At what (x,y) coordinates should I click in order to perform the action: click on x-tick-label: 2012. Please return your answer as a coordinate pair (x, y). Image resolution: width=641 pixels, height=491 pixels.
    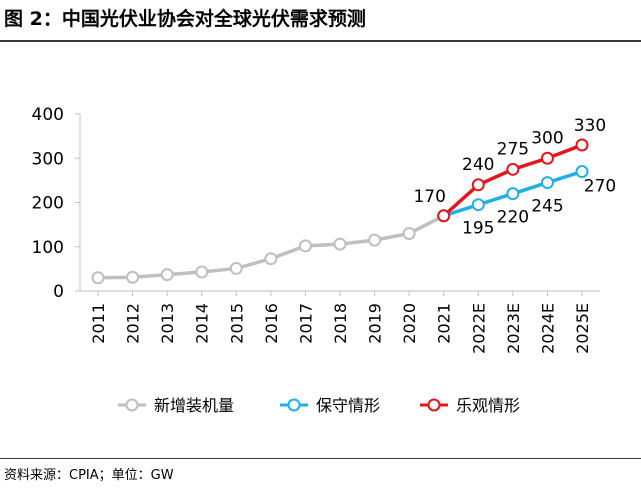
    Looking at the image, I should click on (133, 323).